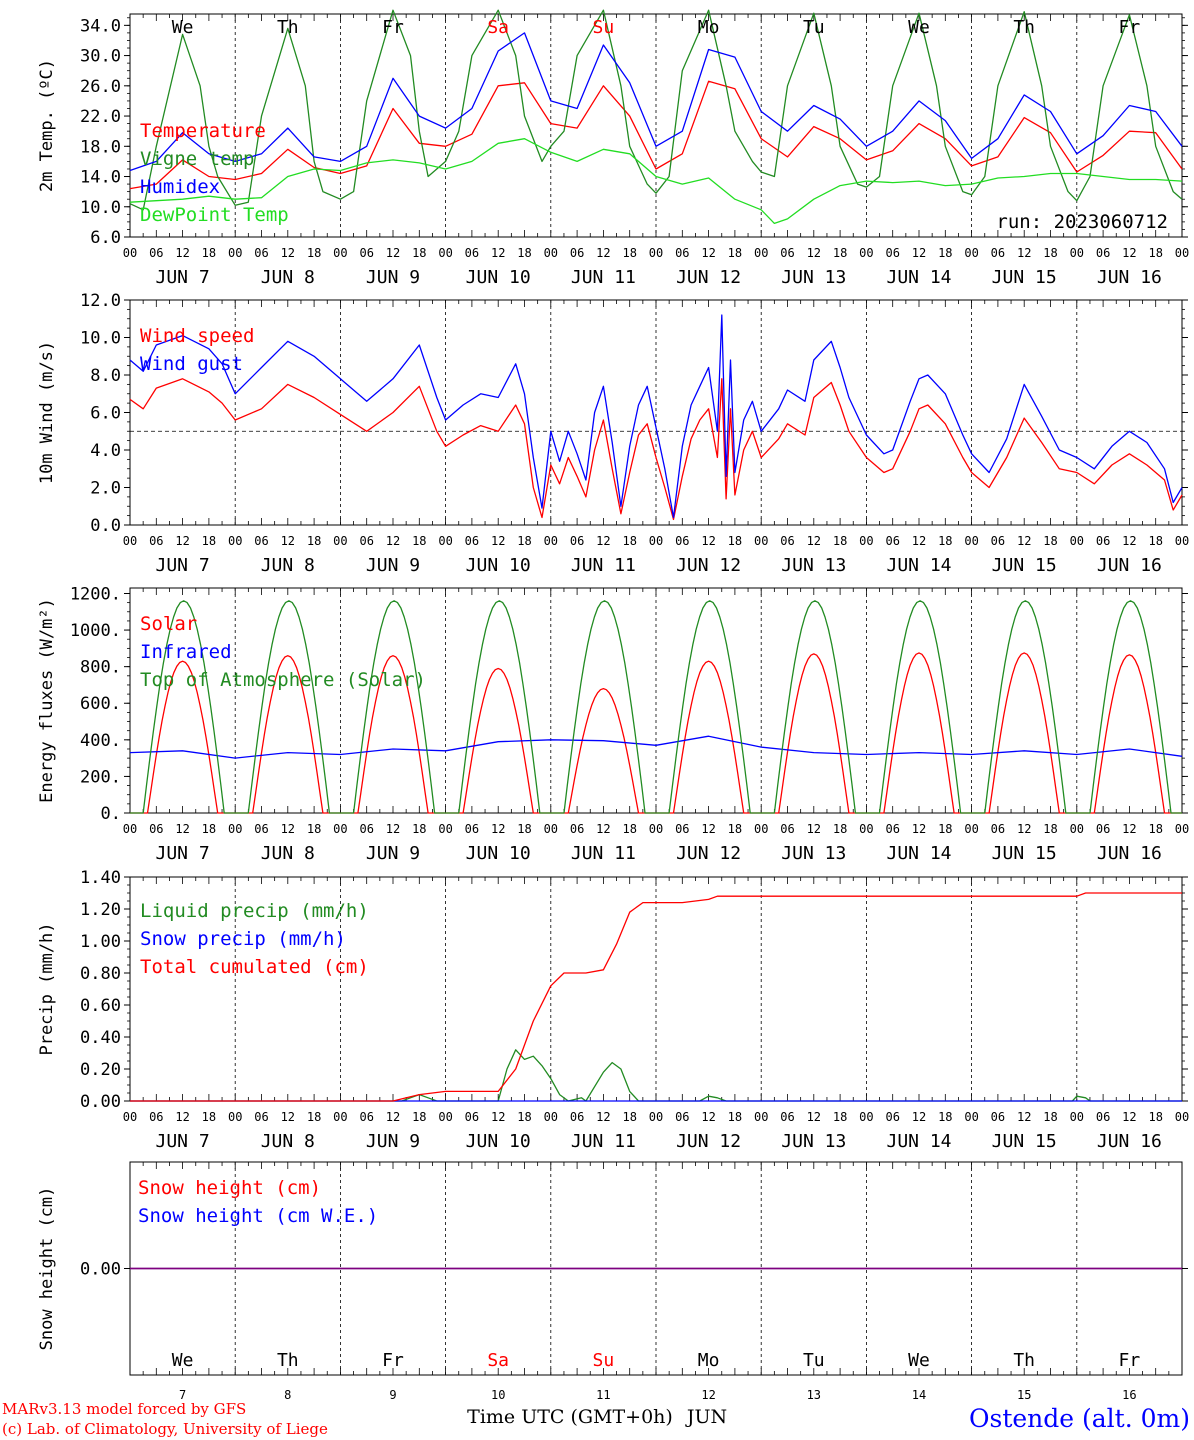 The width and height of the screenshot is (1194, 1440). I want to click on run-label: run: 2023060712, so click(1082, 222).